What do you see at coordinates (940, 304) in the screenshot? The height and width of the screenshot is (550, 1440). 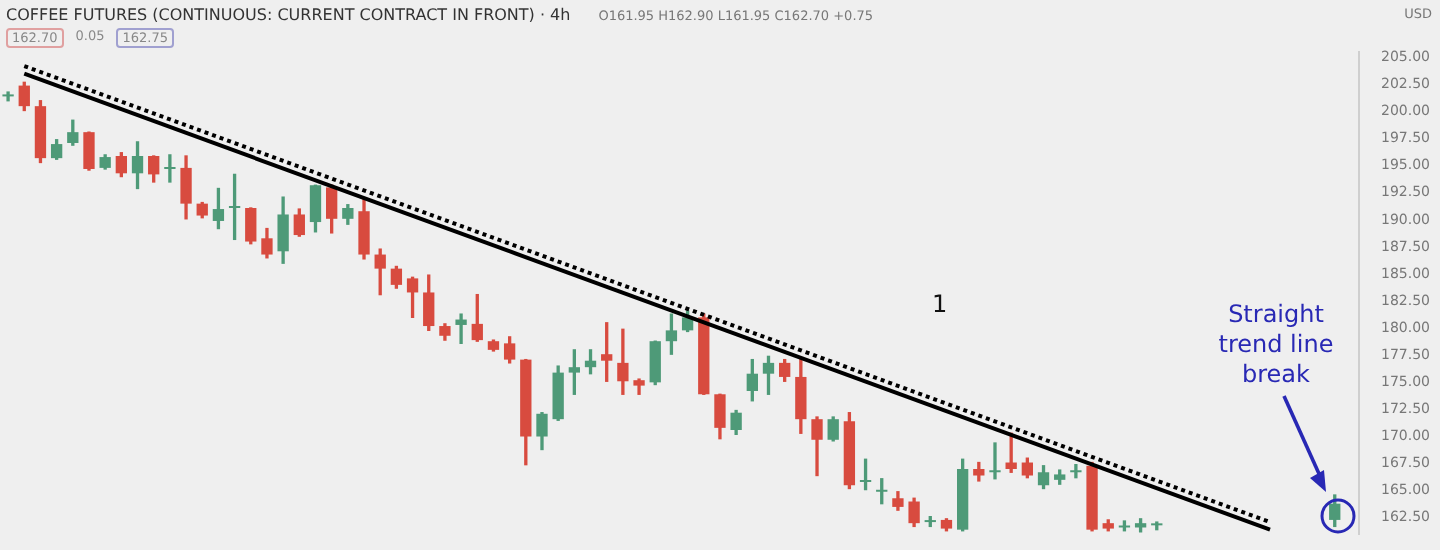 I see `annotation: 1` at bounding box center [940, 304].